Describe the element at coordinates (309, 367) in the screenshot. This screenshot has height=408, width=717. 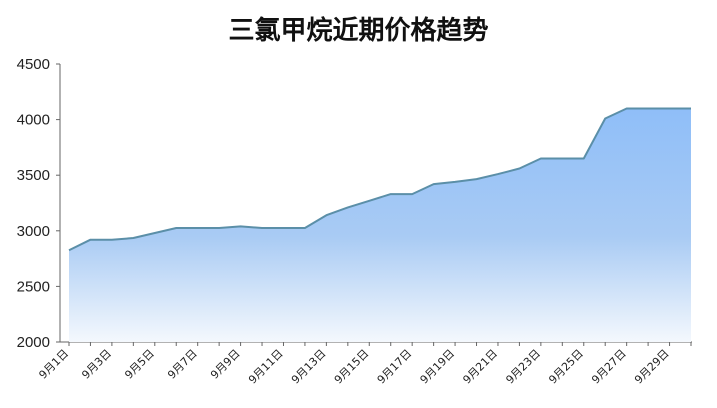
I see `x-tick-label: 9月13日` at that location.